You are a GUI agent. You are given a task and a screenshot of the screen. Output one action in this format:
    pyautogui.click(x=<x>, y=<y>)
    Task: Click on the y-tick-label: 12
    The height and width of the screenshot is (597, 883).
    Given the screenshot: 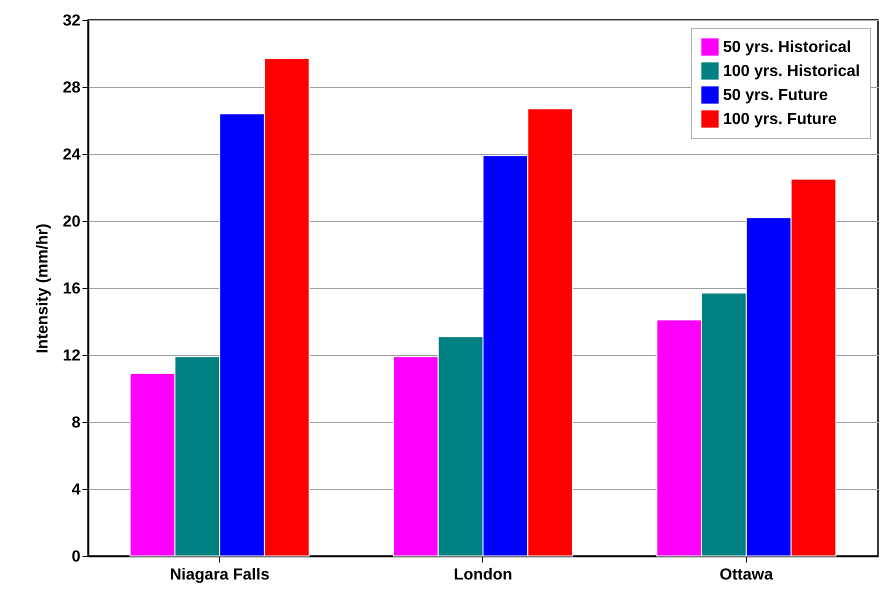 What is the action you would take?
    pyautogui.click(x=71, y=356)
    